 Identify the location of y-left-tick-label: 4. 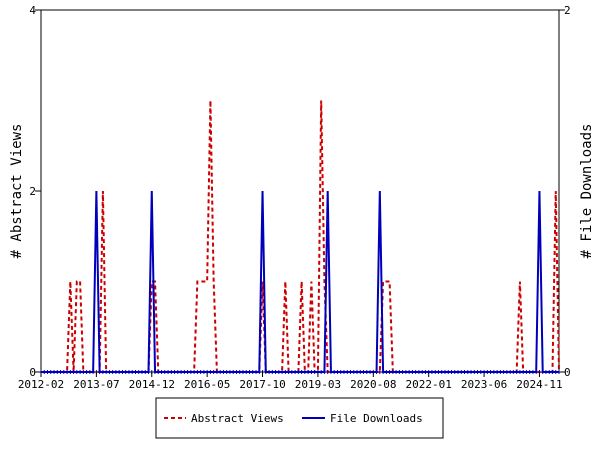
(32, 10).